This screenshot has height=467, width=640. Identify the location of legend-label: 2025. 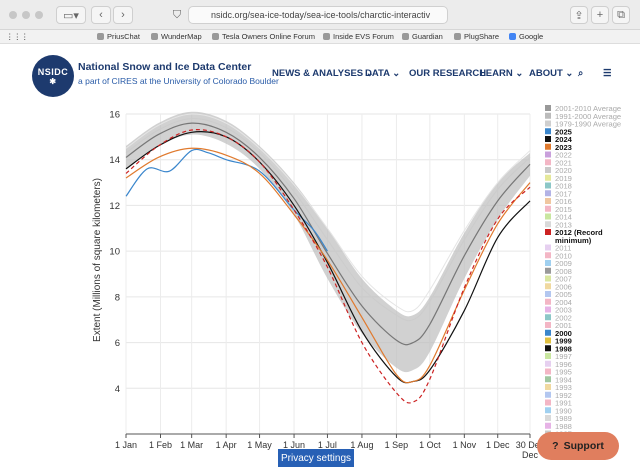
(564, 131).